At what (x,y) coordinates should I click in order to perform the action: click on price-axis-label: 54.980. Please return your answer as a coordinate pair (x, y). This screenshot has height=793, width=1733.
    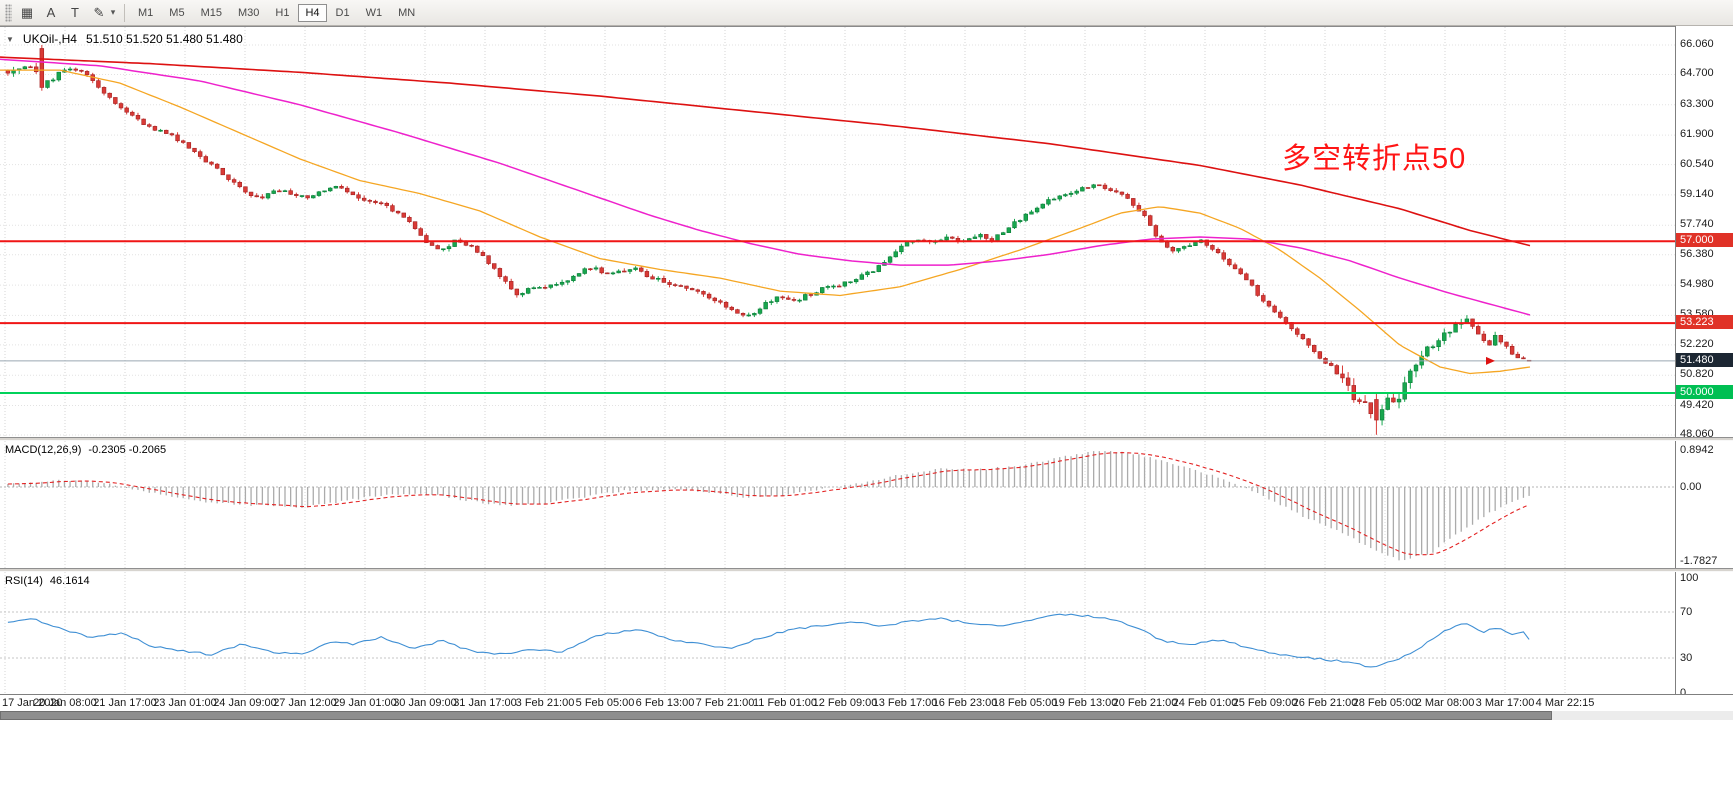
    Looking at the image, I should click on (1697, 284).